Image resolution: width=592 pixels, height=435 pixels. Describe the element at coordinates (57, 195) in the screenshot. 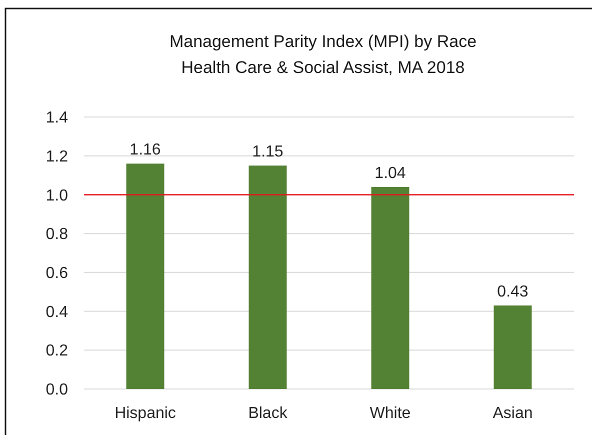

I see `text: 1.0` at that location.